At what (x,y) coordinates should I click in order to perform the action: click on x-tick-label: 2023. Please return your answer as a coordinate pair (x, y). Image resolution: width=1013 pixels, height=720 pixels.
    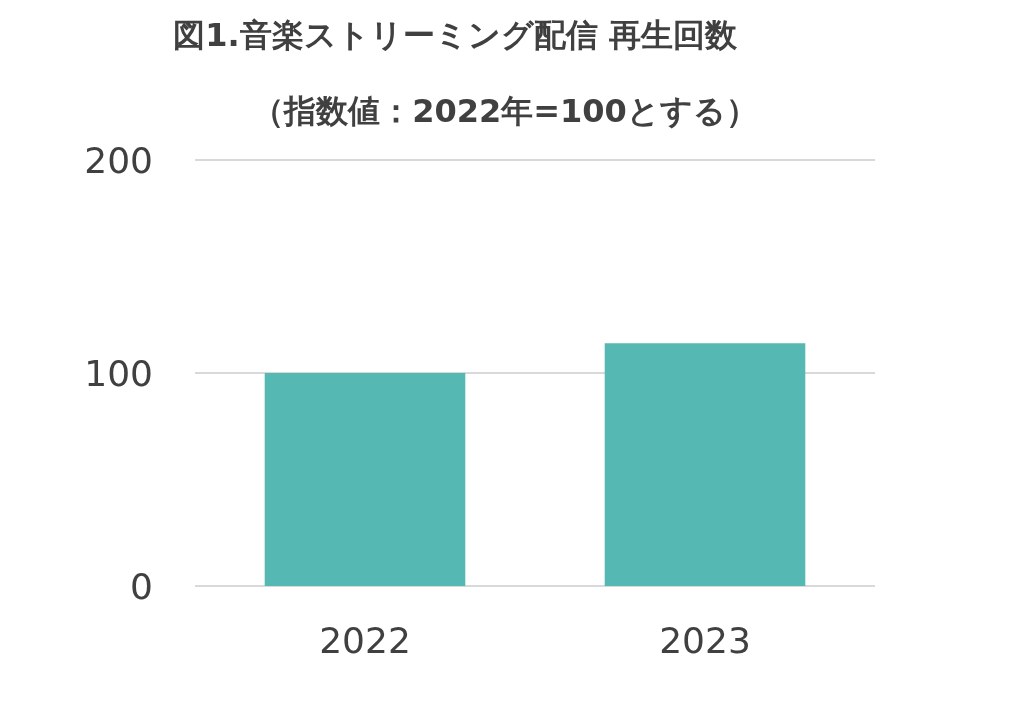
    Looking at the image, I should click on (705, 640).